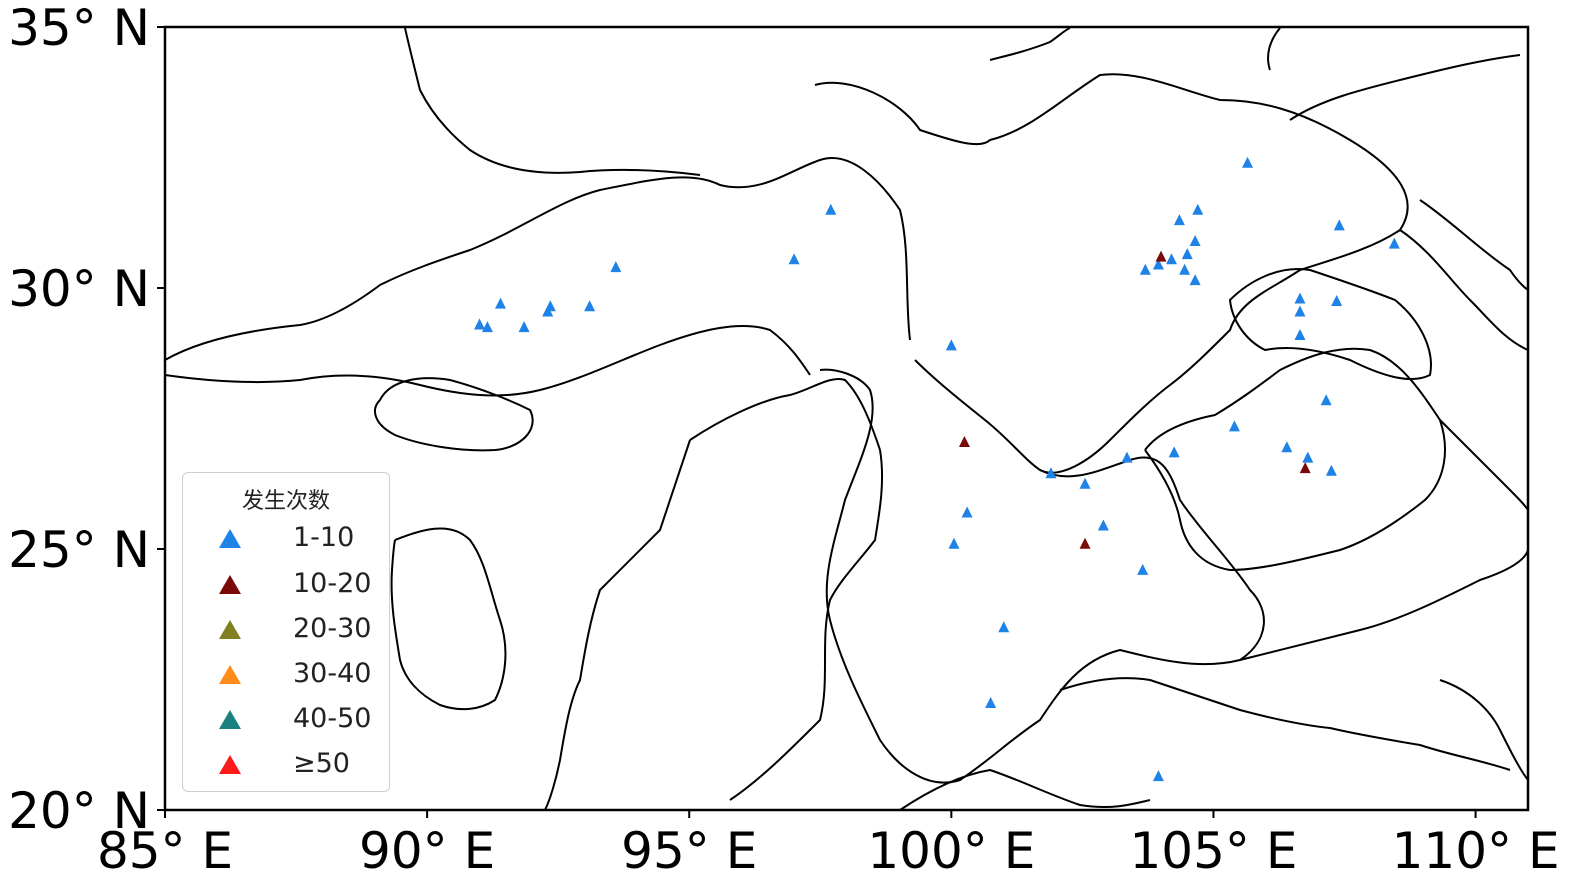  I want to click on yunnan-boundary, so click(1042, 571).